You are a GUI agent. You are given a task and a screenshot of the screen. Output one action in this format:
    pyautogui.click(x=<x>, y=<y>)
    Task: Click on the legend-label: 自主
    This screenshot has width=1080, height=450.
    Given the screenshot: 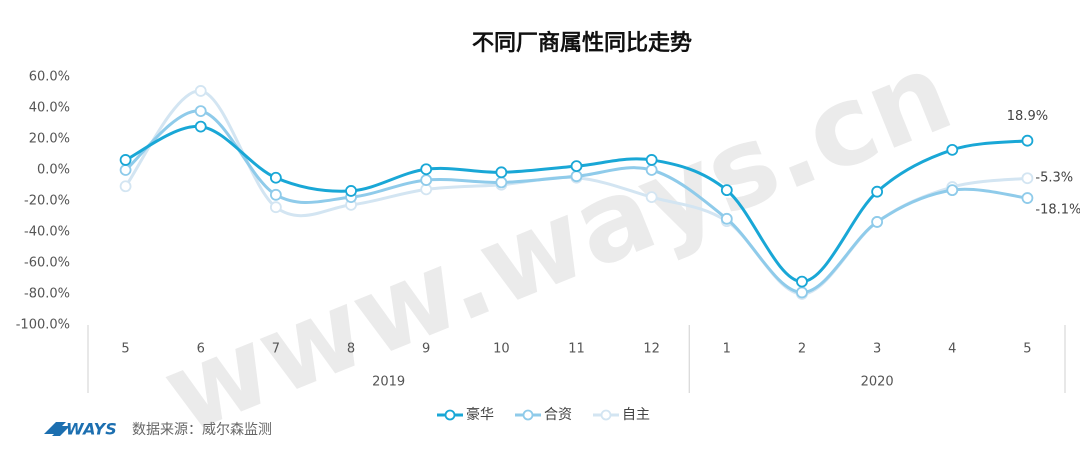 What is the action you would take?
    pyautogui.click(x=636, y=415)
    